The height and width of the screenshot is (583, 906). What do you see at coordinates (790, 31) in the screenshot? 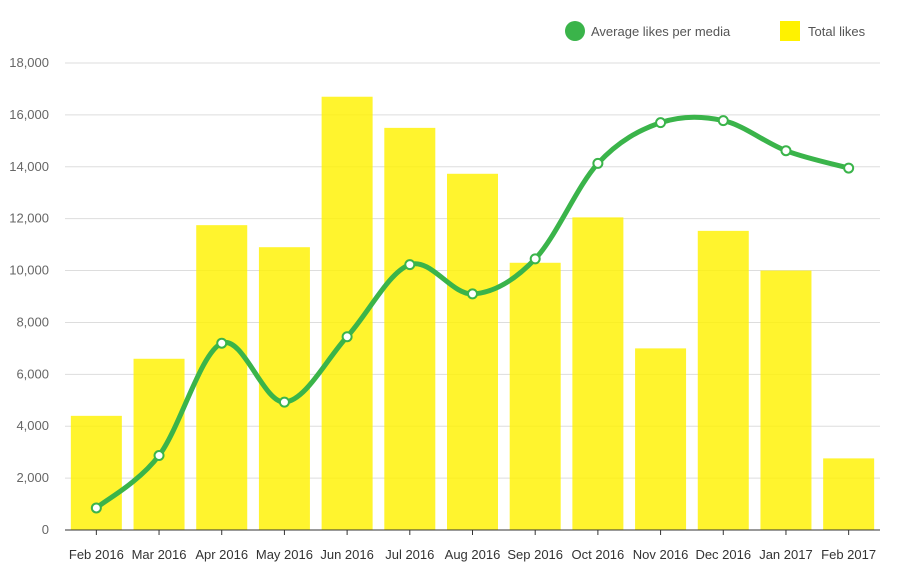
I see `legend-marker-total-likes` at bounding box center [790, 31].